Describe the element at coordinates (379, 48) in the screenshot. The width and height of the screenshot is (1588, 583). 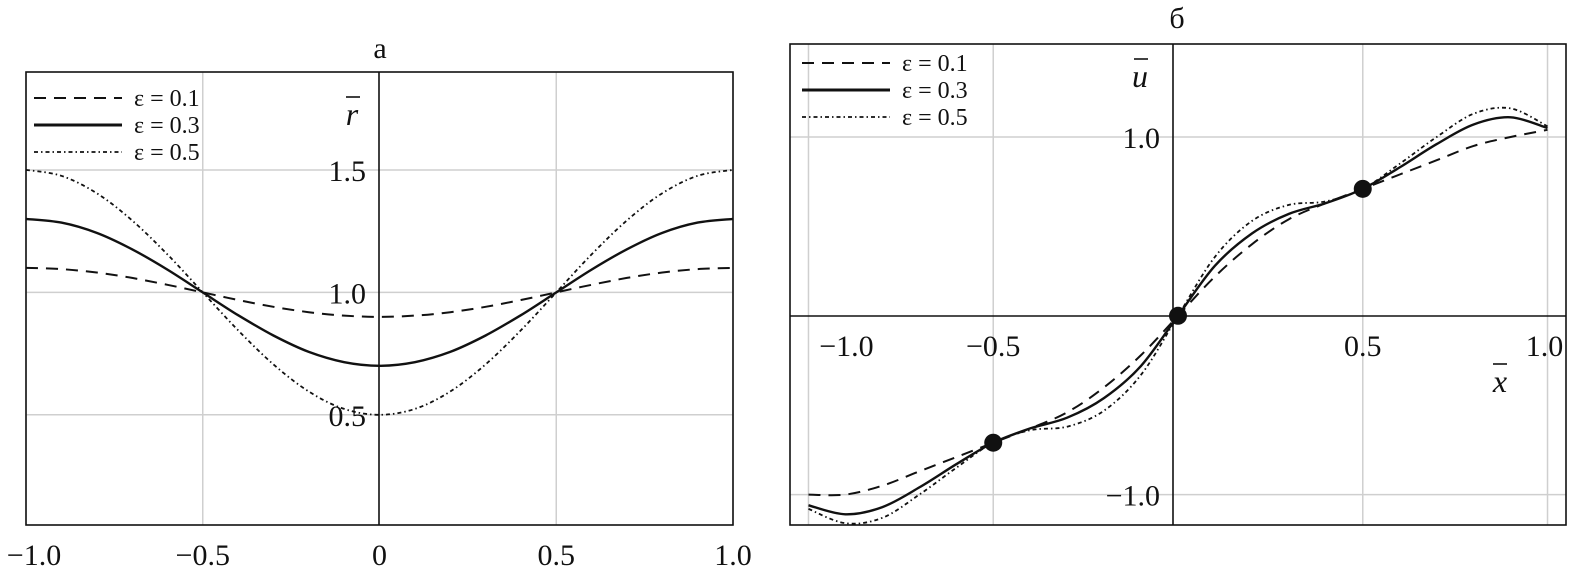
I see `panel-label: а` at that location.